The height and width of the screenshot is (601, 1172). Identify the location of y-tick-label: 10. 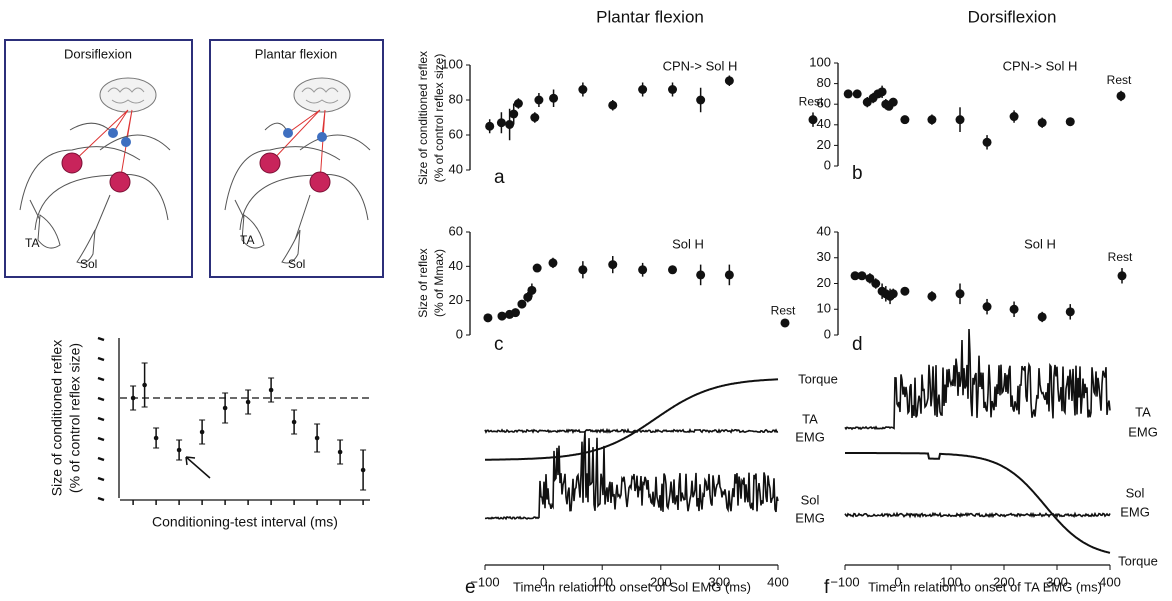
(824, 308).